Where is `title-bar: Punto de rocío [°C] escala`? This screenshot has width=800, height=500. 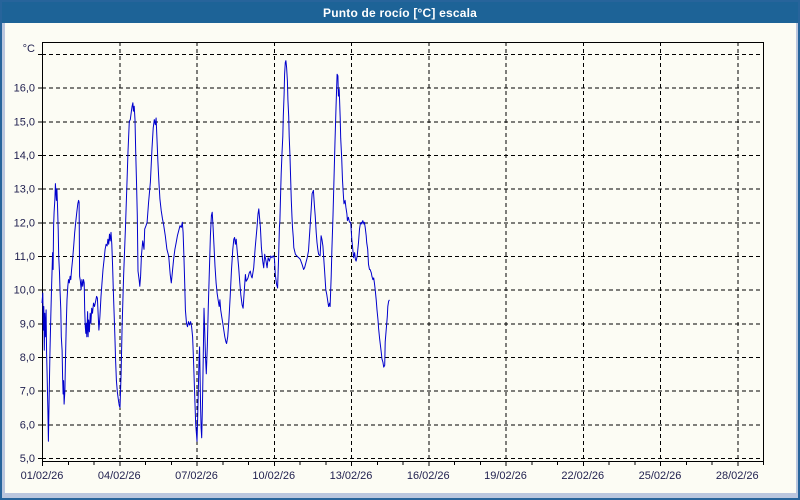
title-bar: Punto de rocío [°C] escala is located at coordinates (400, 12).